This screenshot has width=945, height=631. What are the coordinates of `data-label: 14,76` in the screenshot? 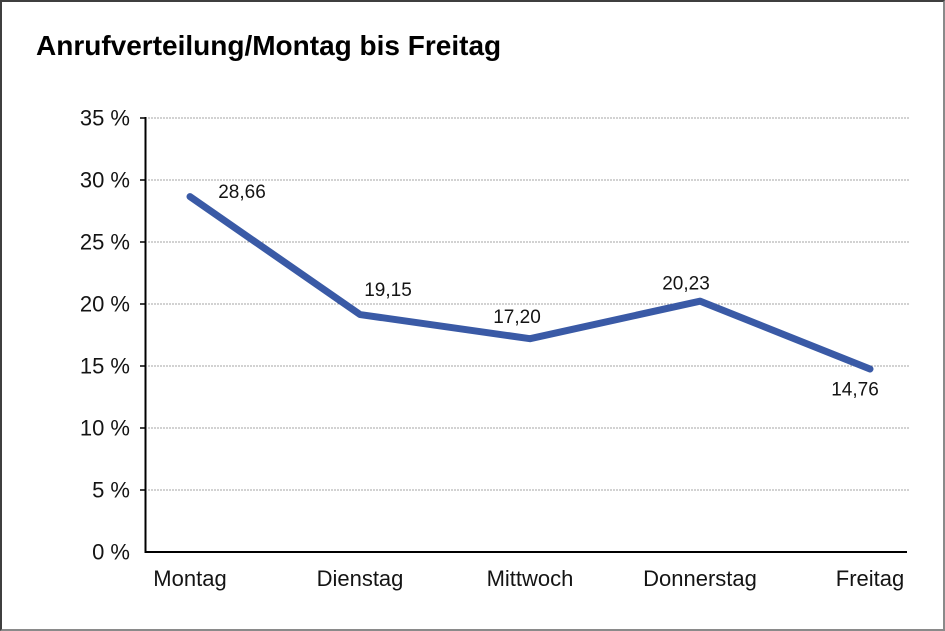 It's located at (855, 389).